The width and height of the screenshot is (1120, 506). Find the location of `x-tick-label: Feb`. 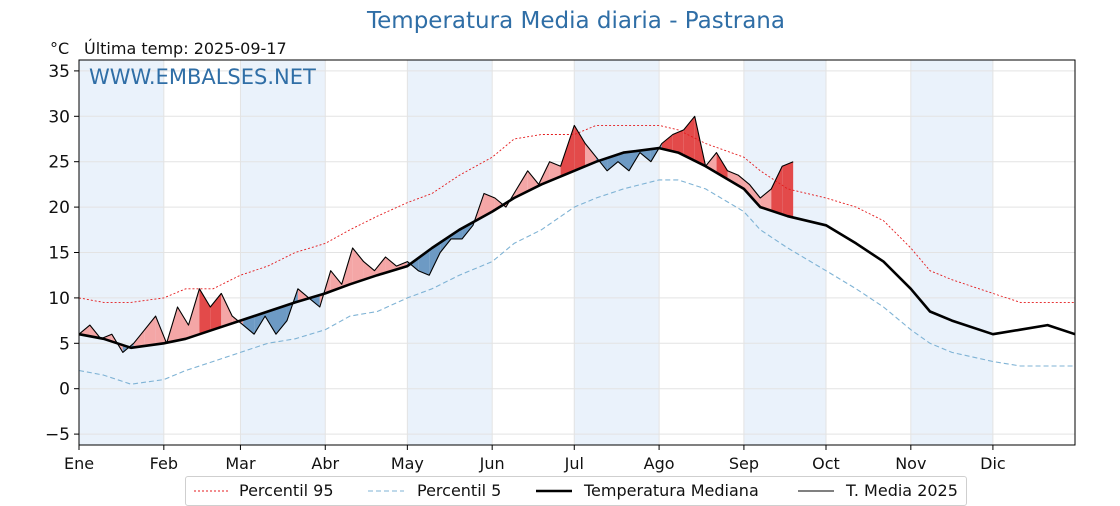

x-tick-label: Feb is located at coordinates (164, 463).